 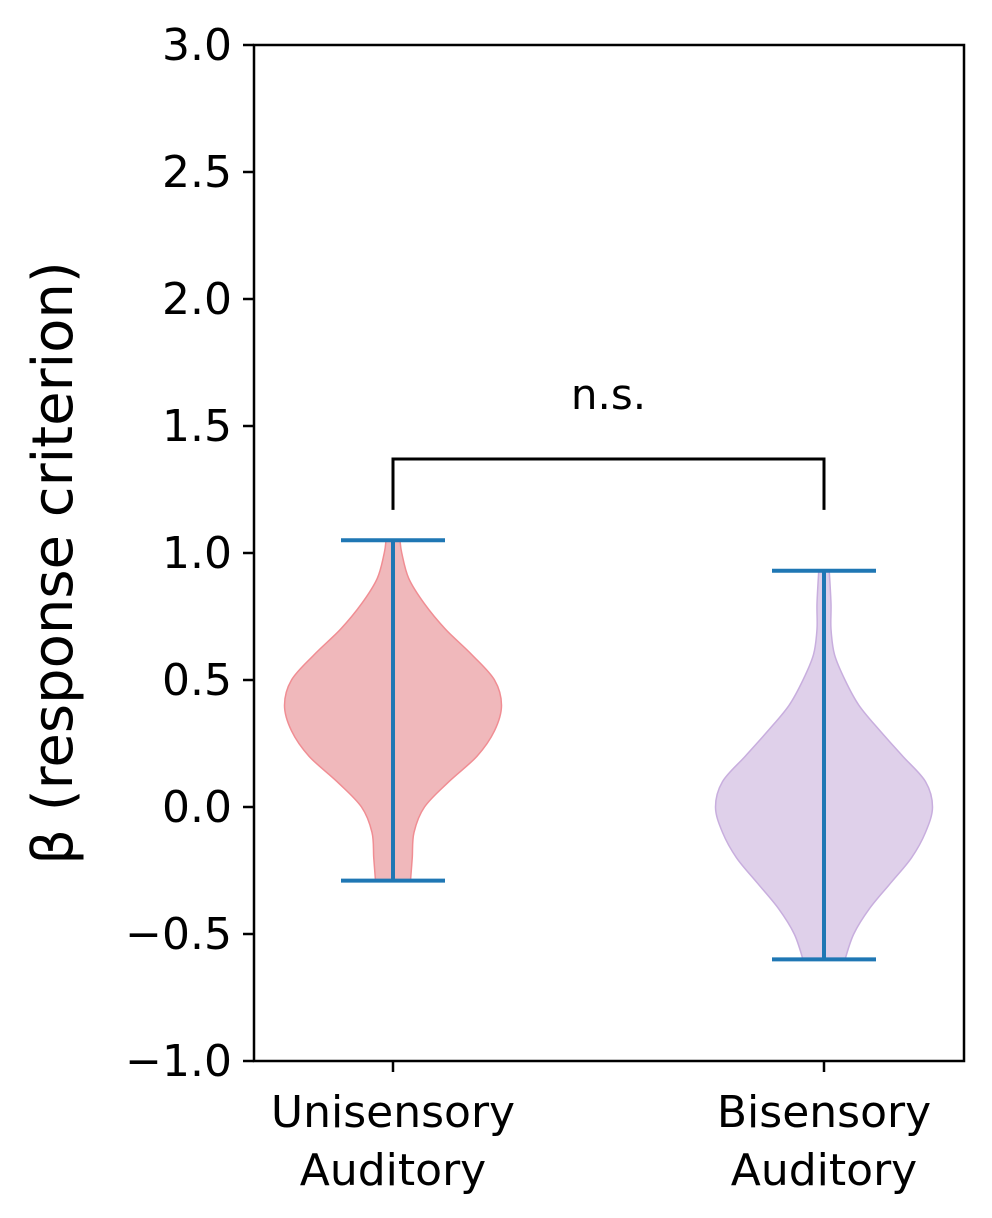 I want to click on y-axis-label: β (response criterion), so click(x=53, y=563).